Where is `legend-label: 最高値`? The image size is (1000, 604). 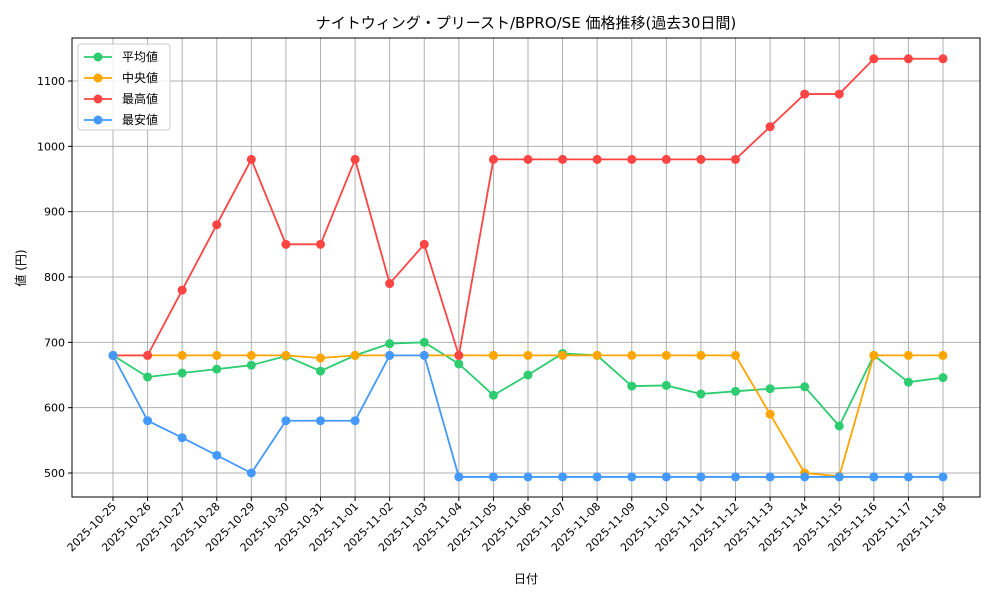
legend-label: 最高値 is located at coordinates (140, 98).